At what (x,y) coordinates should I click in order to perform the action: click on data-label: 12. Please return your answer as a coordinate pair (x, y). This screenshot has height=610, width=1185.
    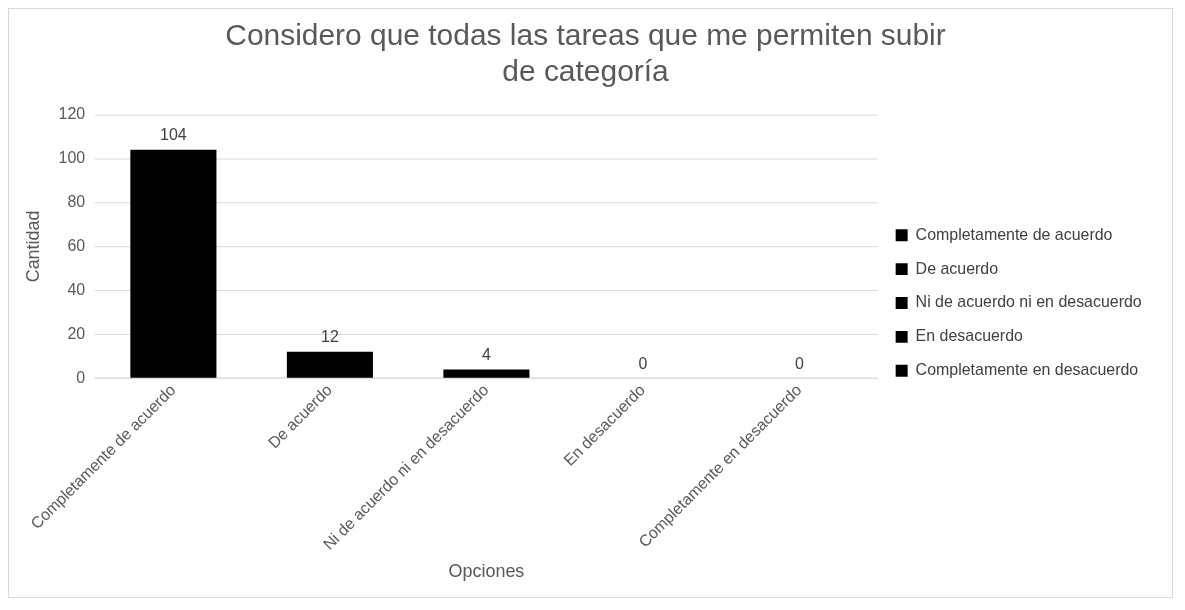
    Looking at the image, I should click on (330, 337).